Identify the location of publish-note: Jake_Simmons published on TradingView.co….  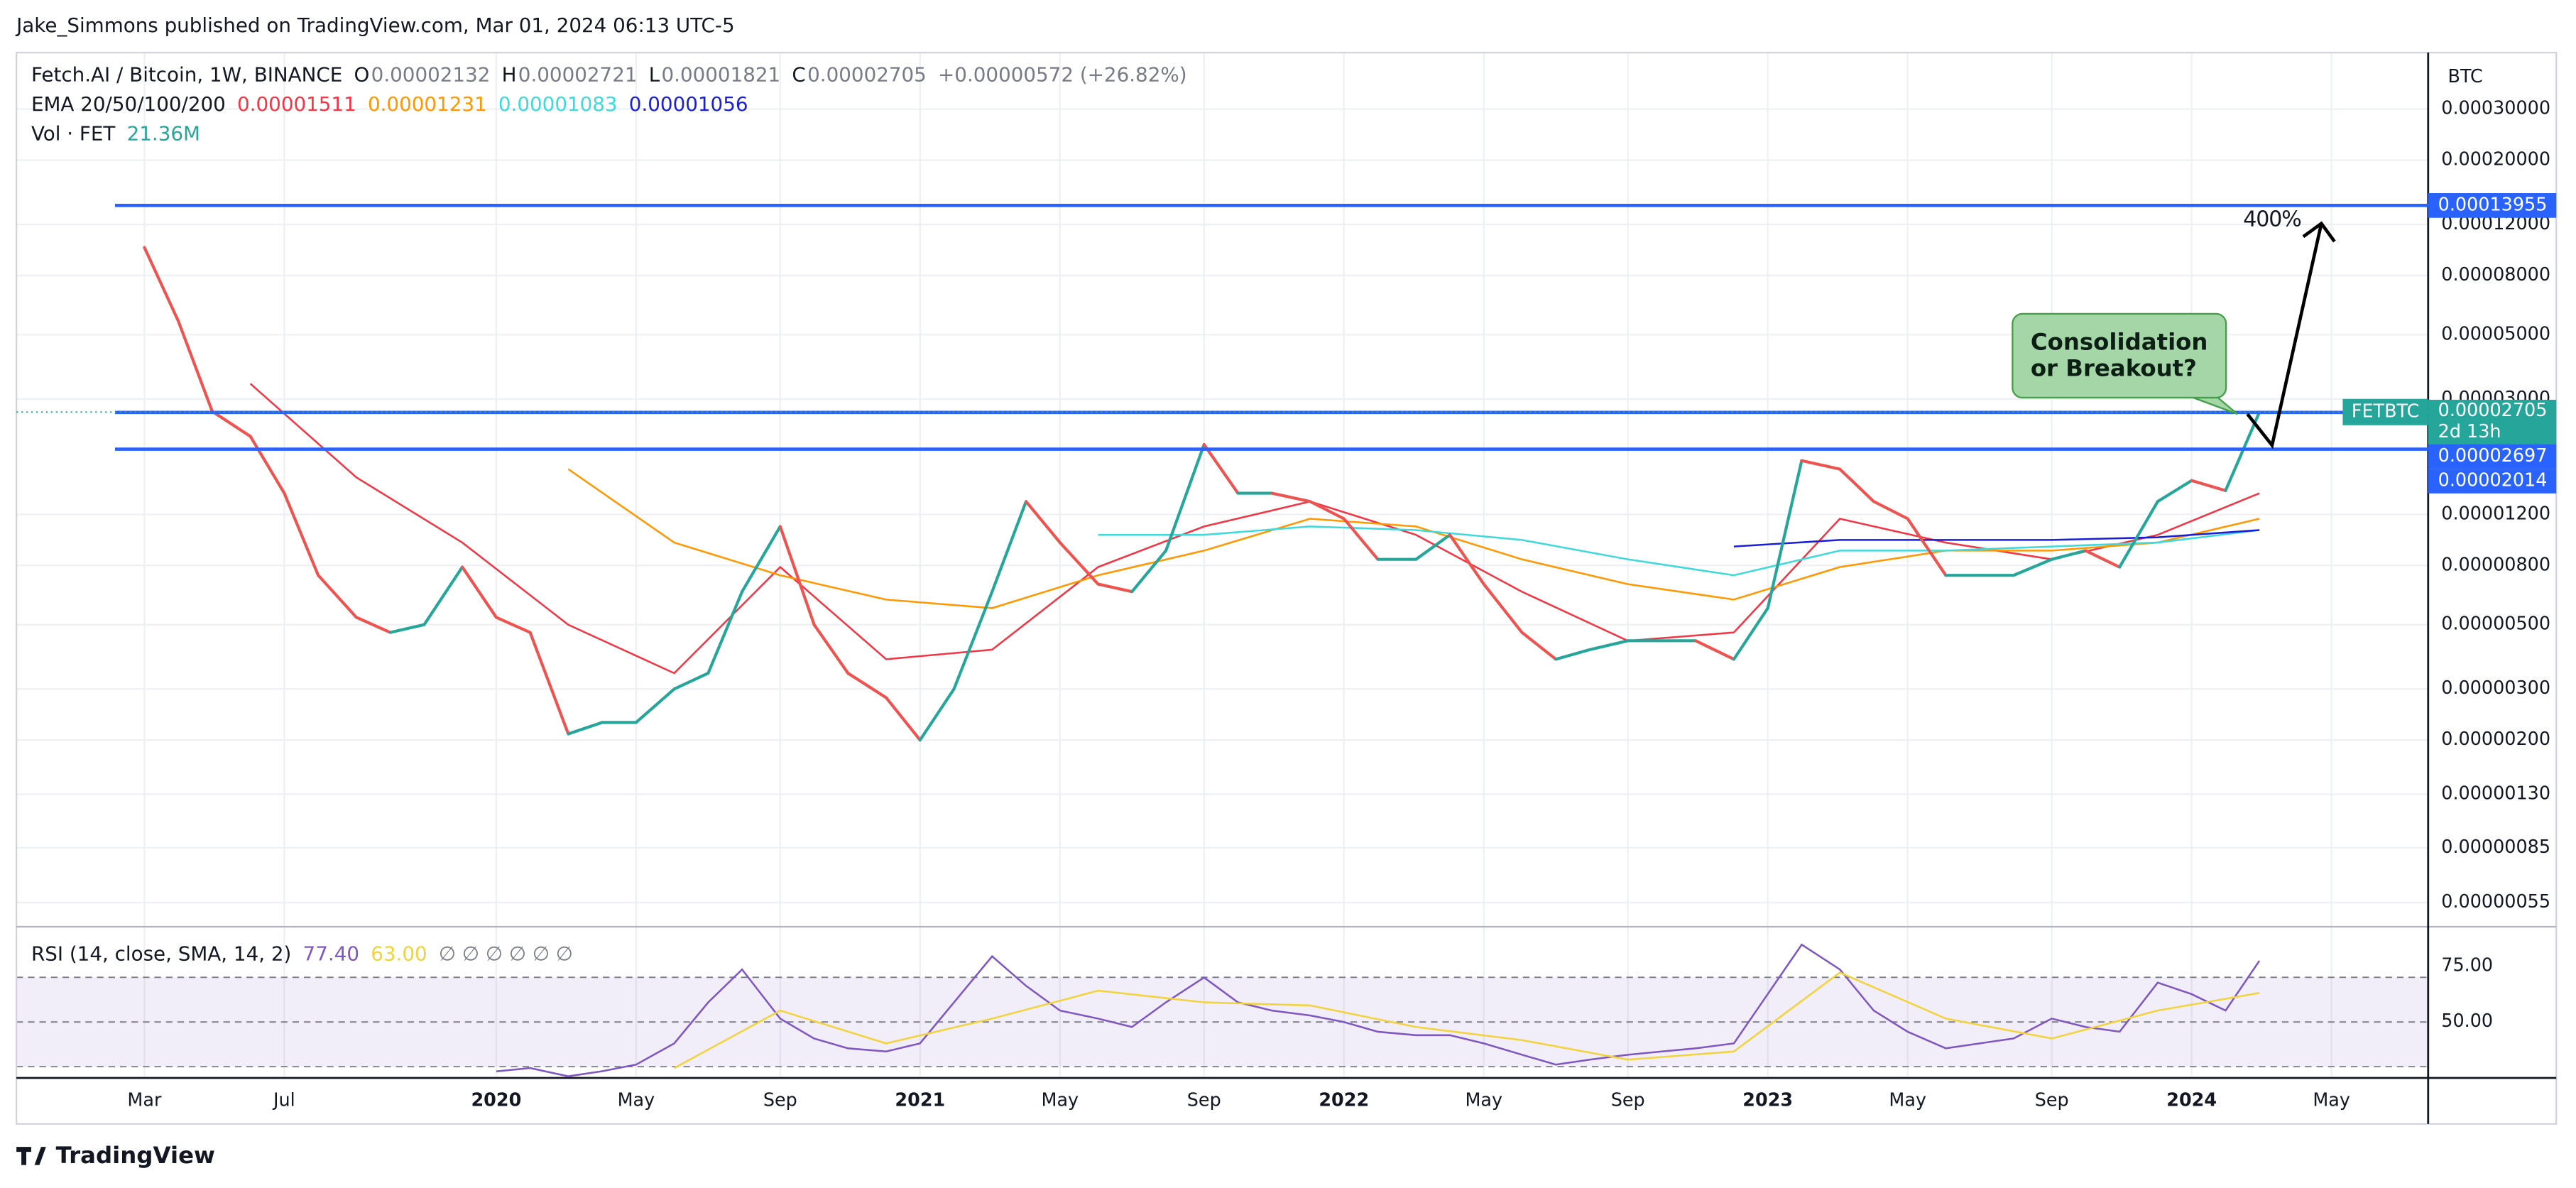
(374, 25).